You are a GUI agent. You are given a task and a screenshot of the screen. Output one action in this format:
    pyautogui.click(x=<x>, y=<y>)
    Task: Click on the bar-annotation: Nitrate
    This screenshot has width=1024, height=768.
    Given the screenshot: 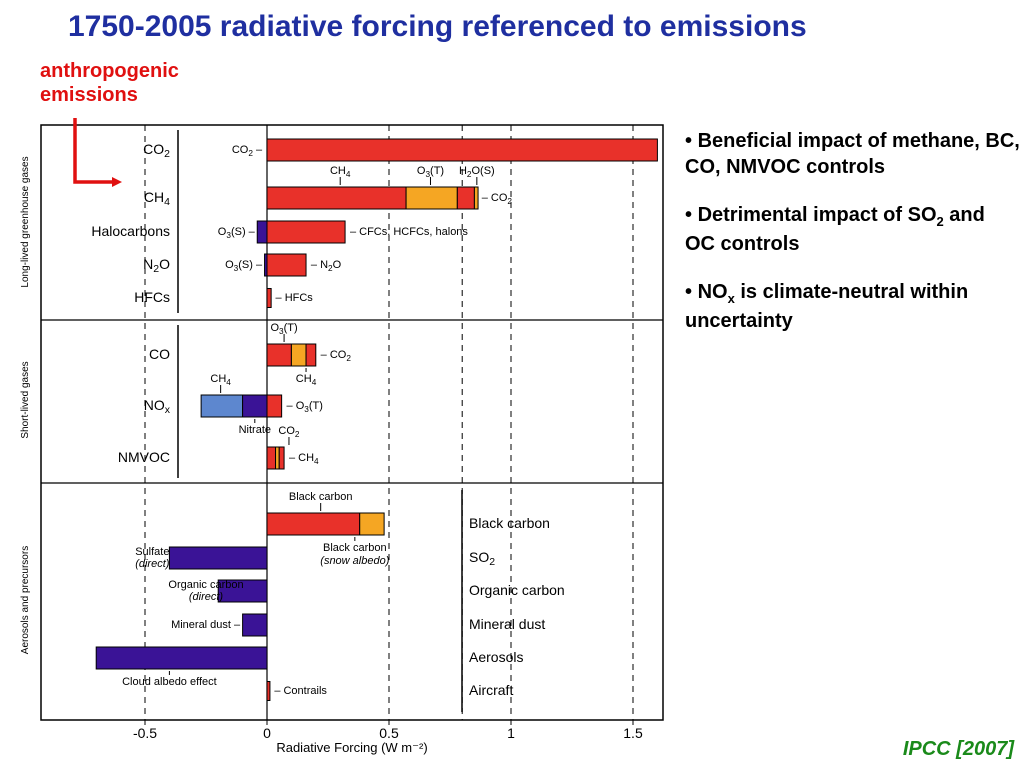 What is the action you would take?
    pyautogui.click(x=255, y=430)
    